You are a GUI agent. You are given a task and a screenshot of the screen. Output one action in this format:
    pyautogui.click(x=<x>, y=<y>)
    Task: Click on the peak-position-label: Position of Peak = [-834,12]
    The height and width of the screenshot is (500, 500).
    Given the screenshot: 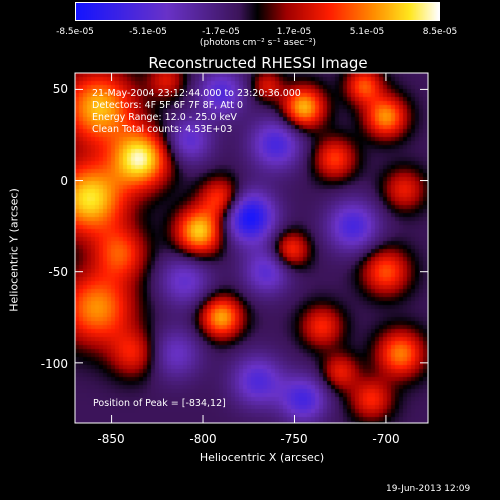 What is the action you would take?
    pyautogui.click(x=159, y=403)
    